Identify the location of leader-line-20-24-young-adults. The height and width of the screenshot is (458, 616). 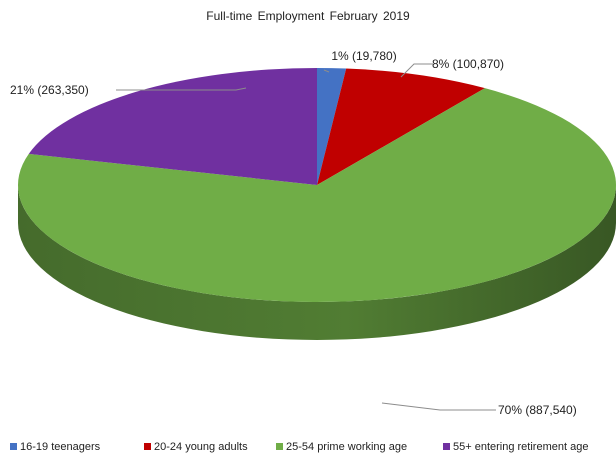
(416, 70).